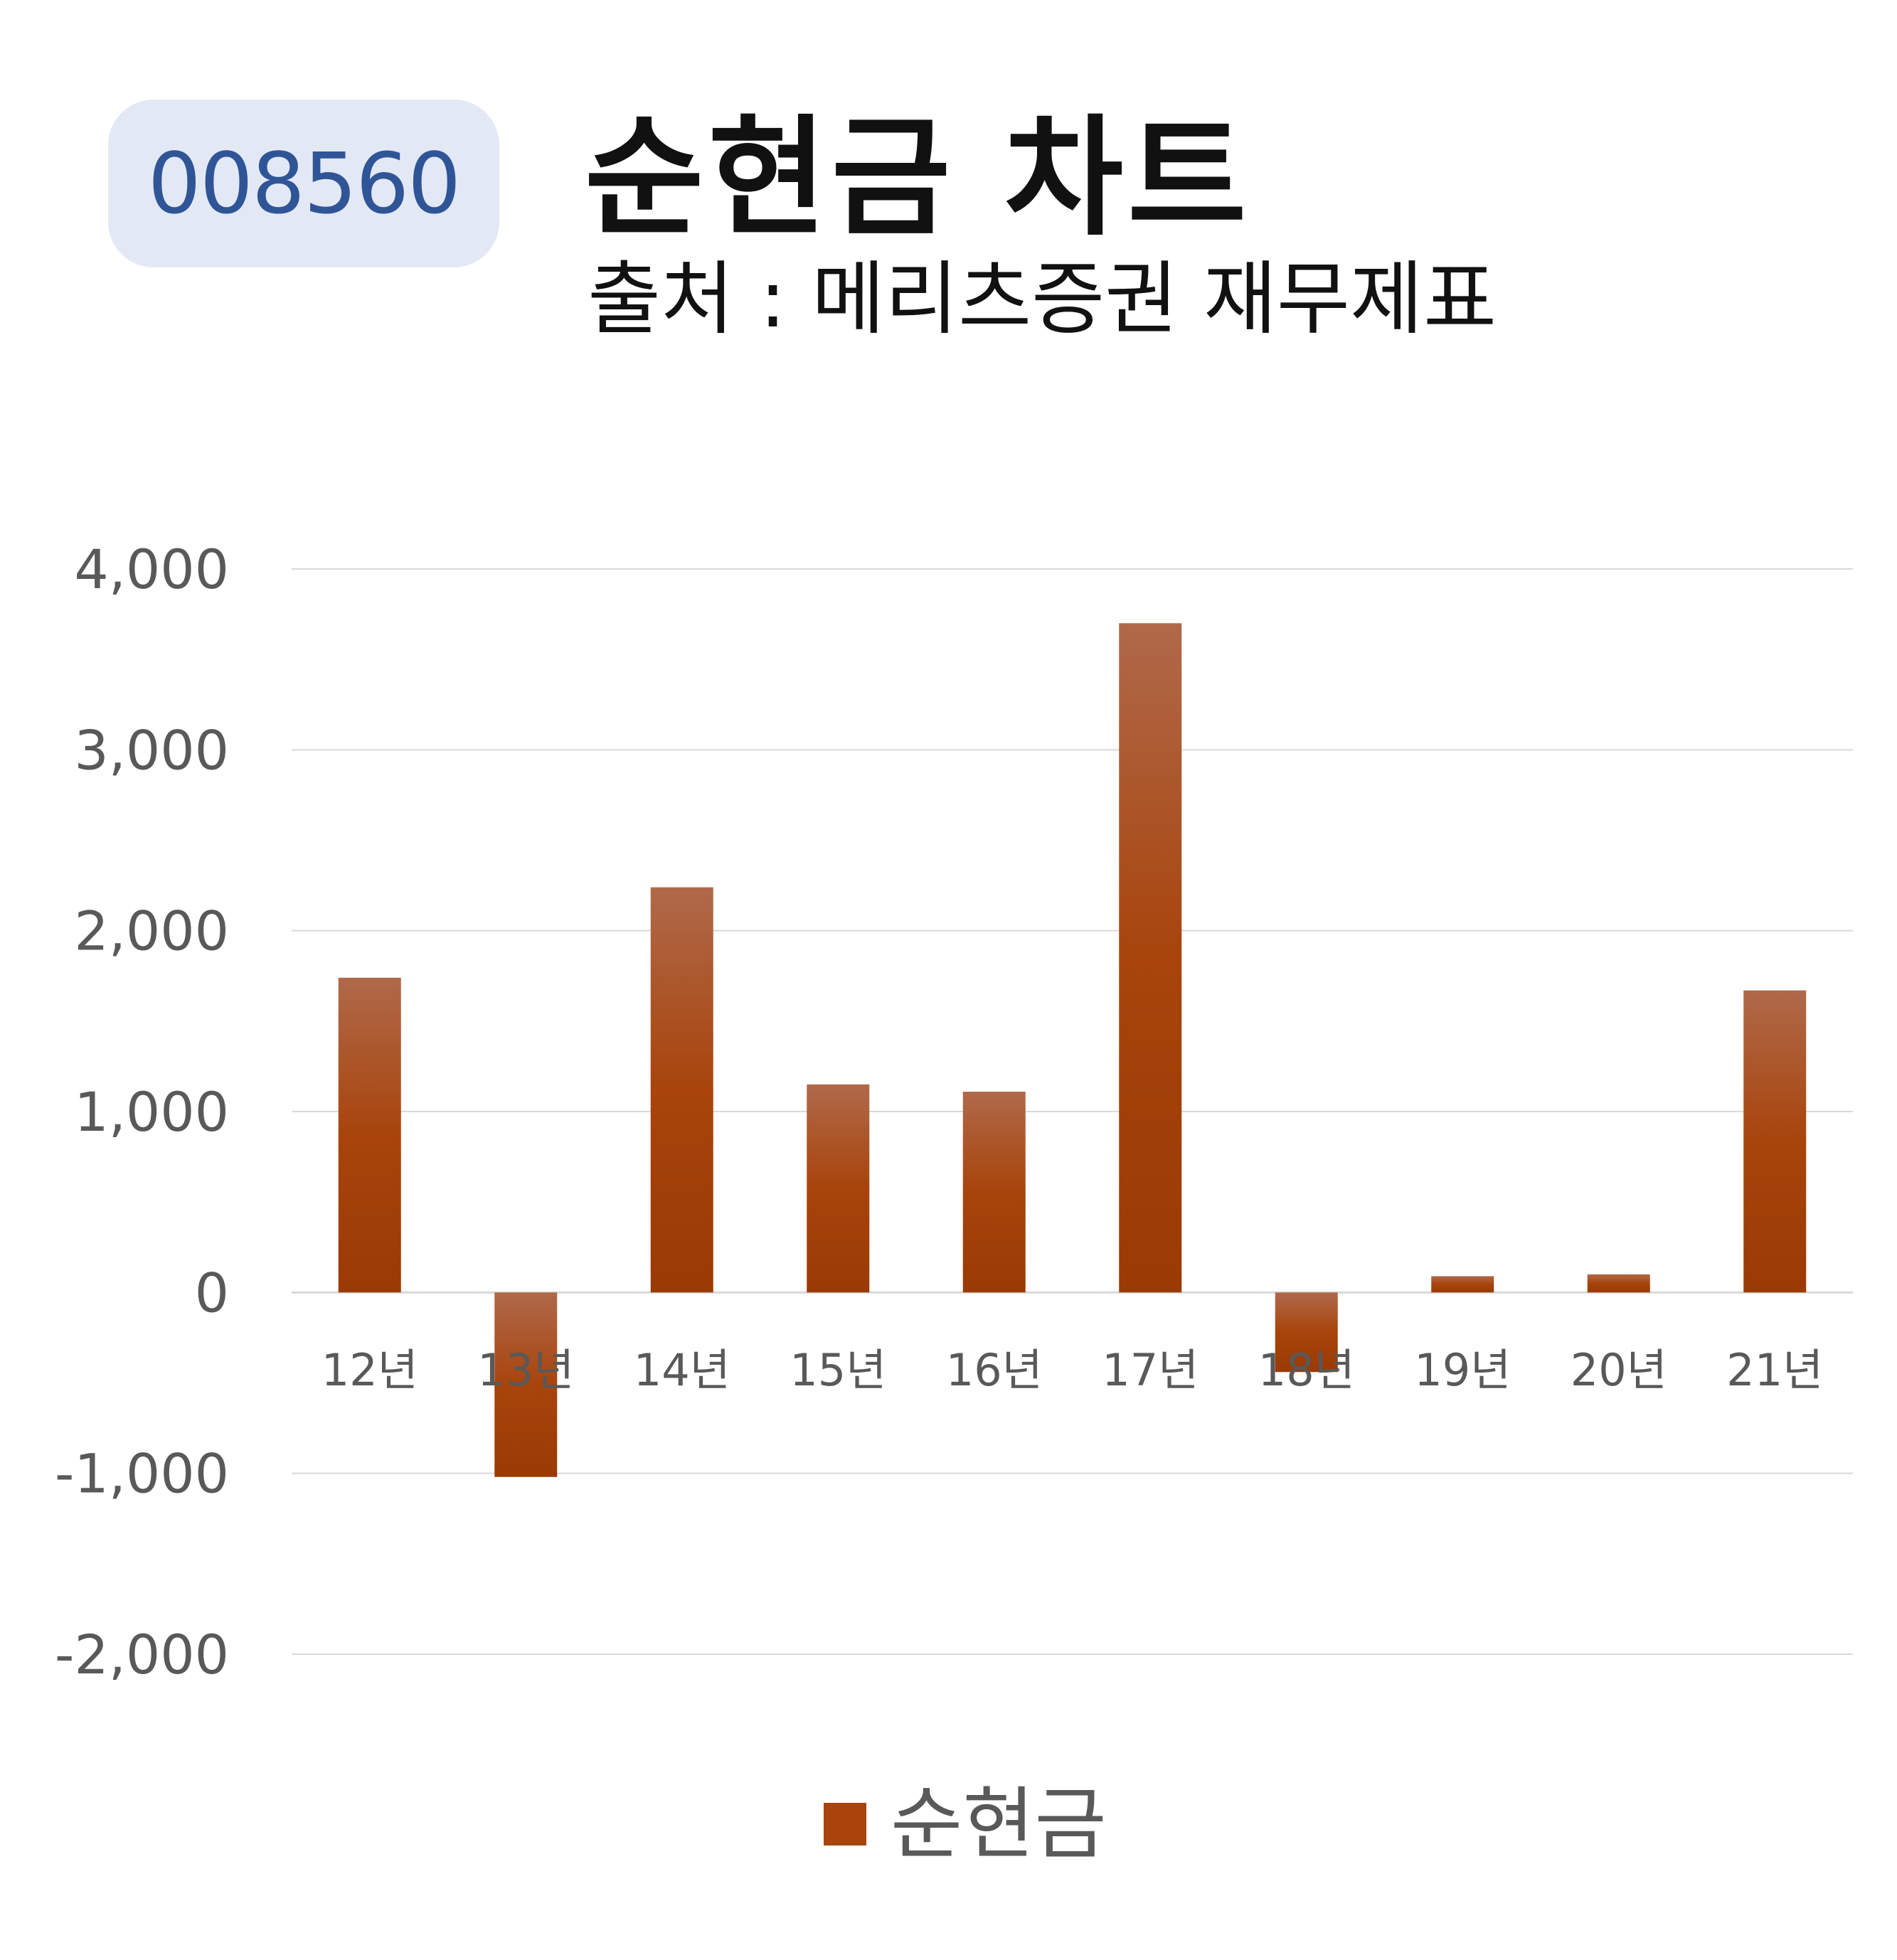 The height and width of the screenshot is (1960, 1897). What do you see at coordinates (1043, 299) in the screenshot?
I see `chart-subtitle: 출처 : 메리츠증권 재무제표` at bounding box center [1043, 299].